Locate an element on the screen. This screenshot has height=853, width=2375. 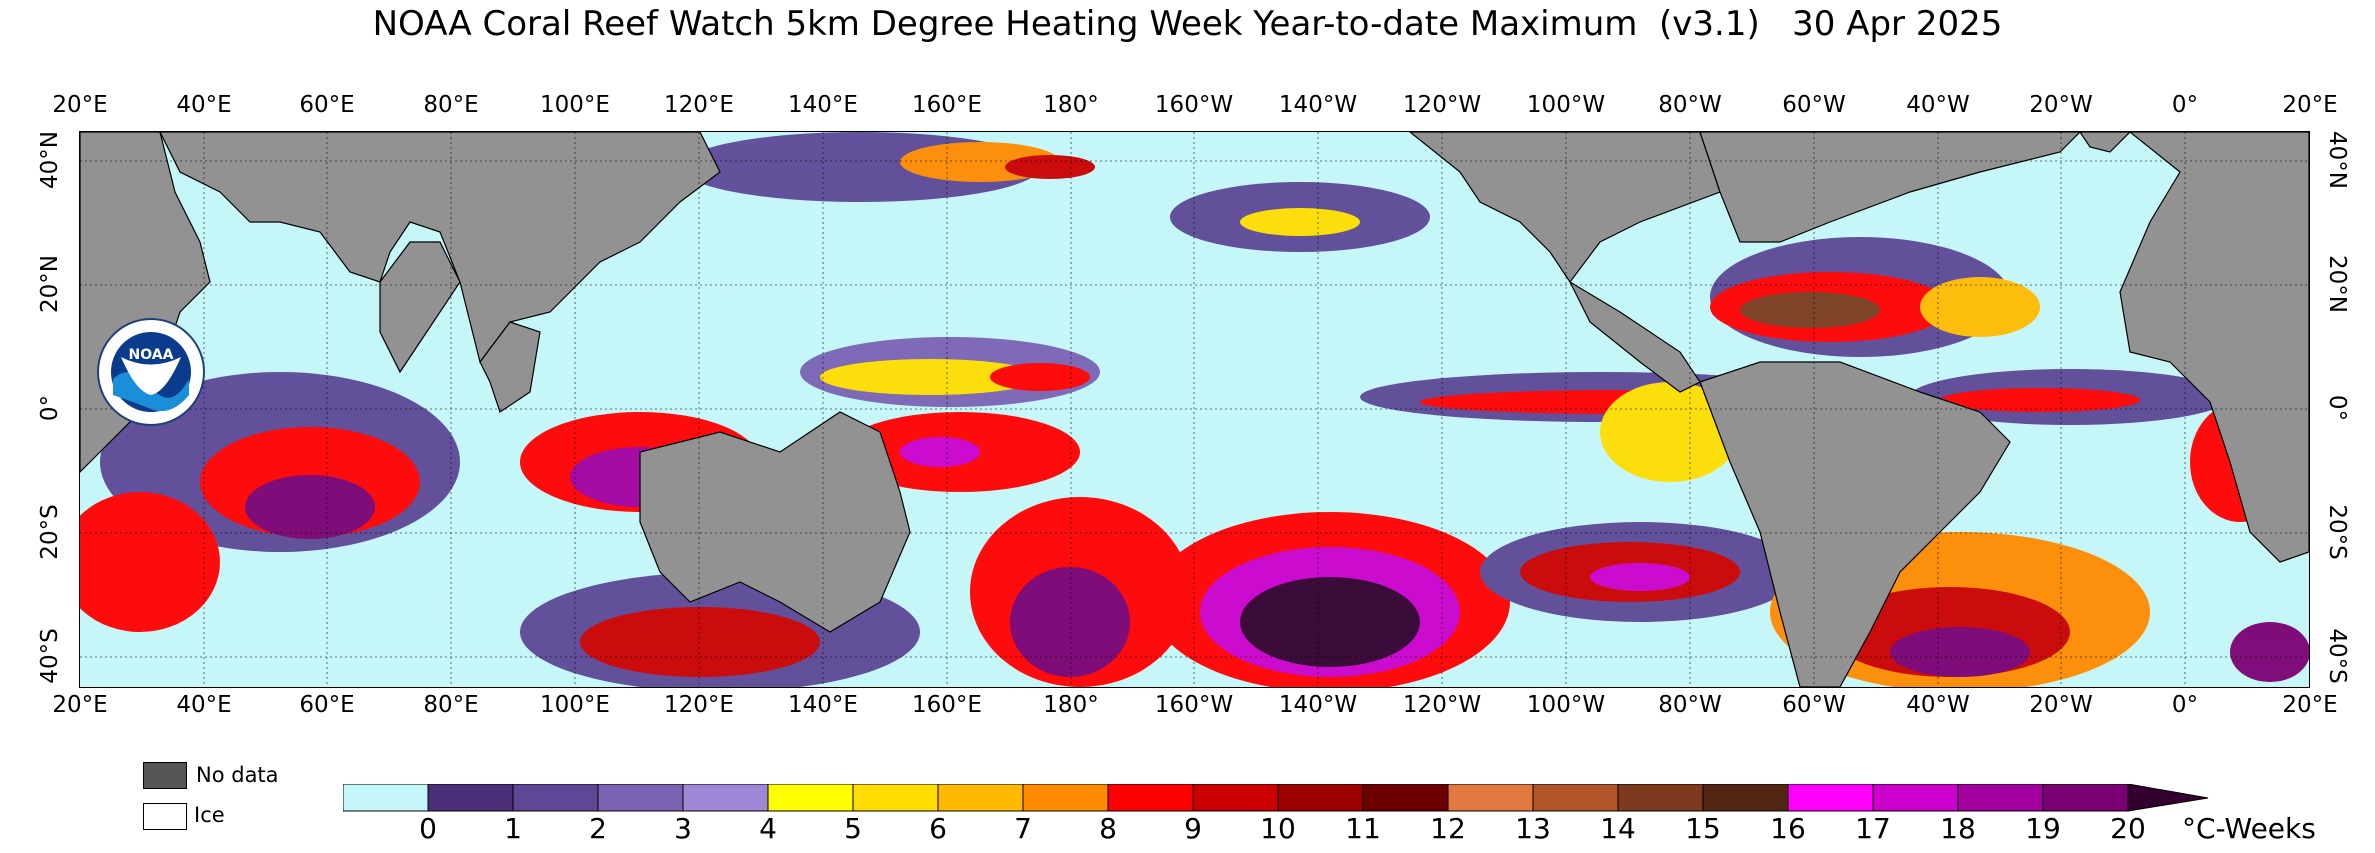
asia is located at coordinates (440, 248).